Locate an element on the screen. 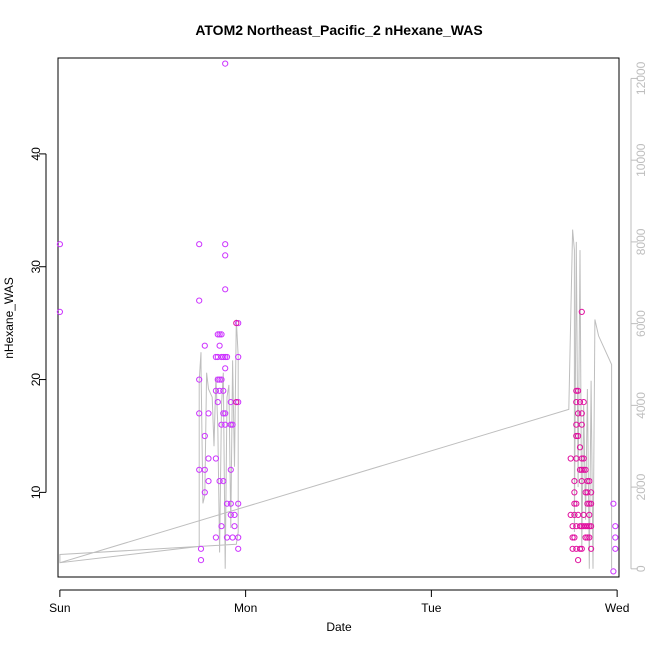 Image resolution: width=650 pixels, height=650 pixels. right-tick-label: 12000 is located at coordinates (641, 78).